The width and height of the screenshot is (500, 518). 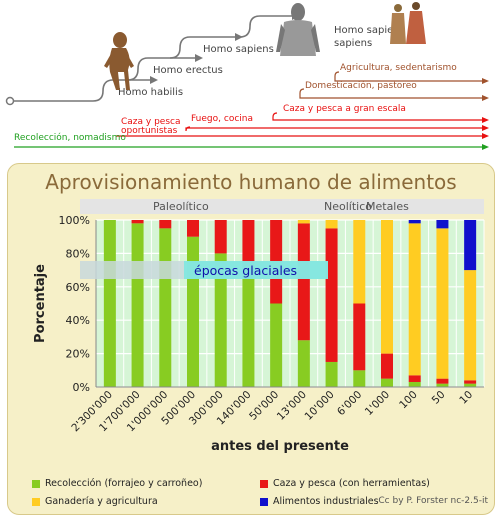 What do you see at coordinates (326, 501) in the screenshot?
I see `legend-label-industriales: Alimentos industriales` at bounding box center [326, 501].